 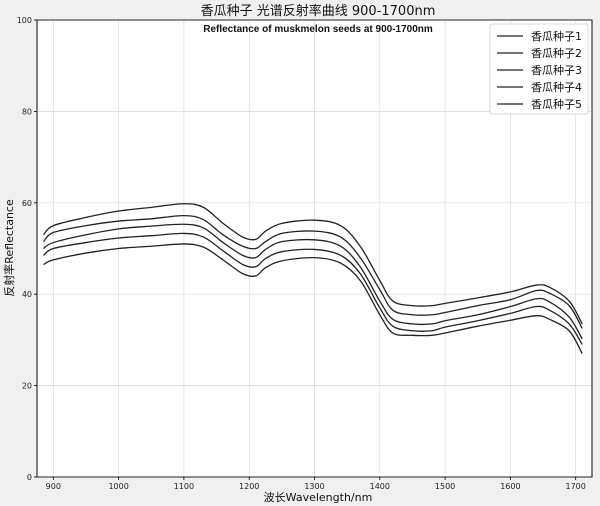 What do you see at coordinates (53, 486) in the screenshot?
I see `x-tick-label: 900` at bounding box center [53, 486].